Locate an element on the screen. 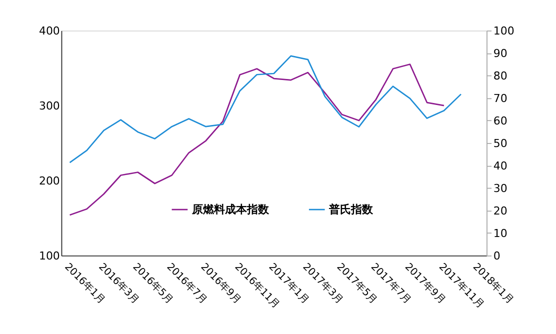 The height and width of the screenshot is (334, 556). y2-tick-label: 60 is located at coordinates (500, 121).